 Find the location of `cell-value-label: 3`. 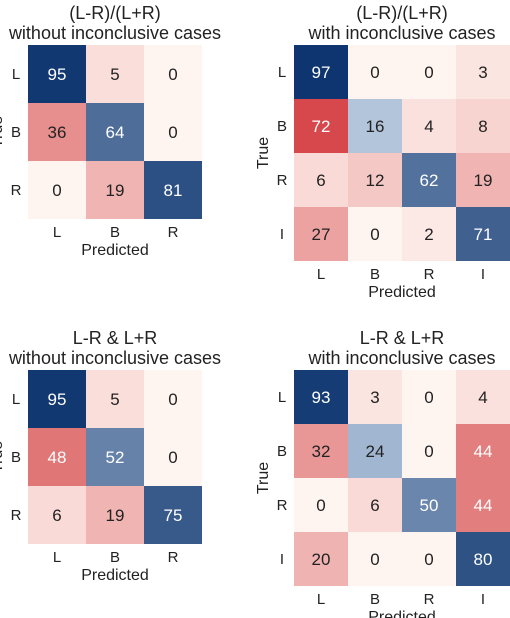

cell-value-label: 3 is located at coordinates (374, 397).